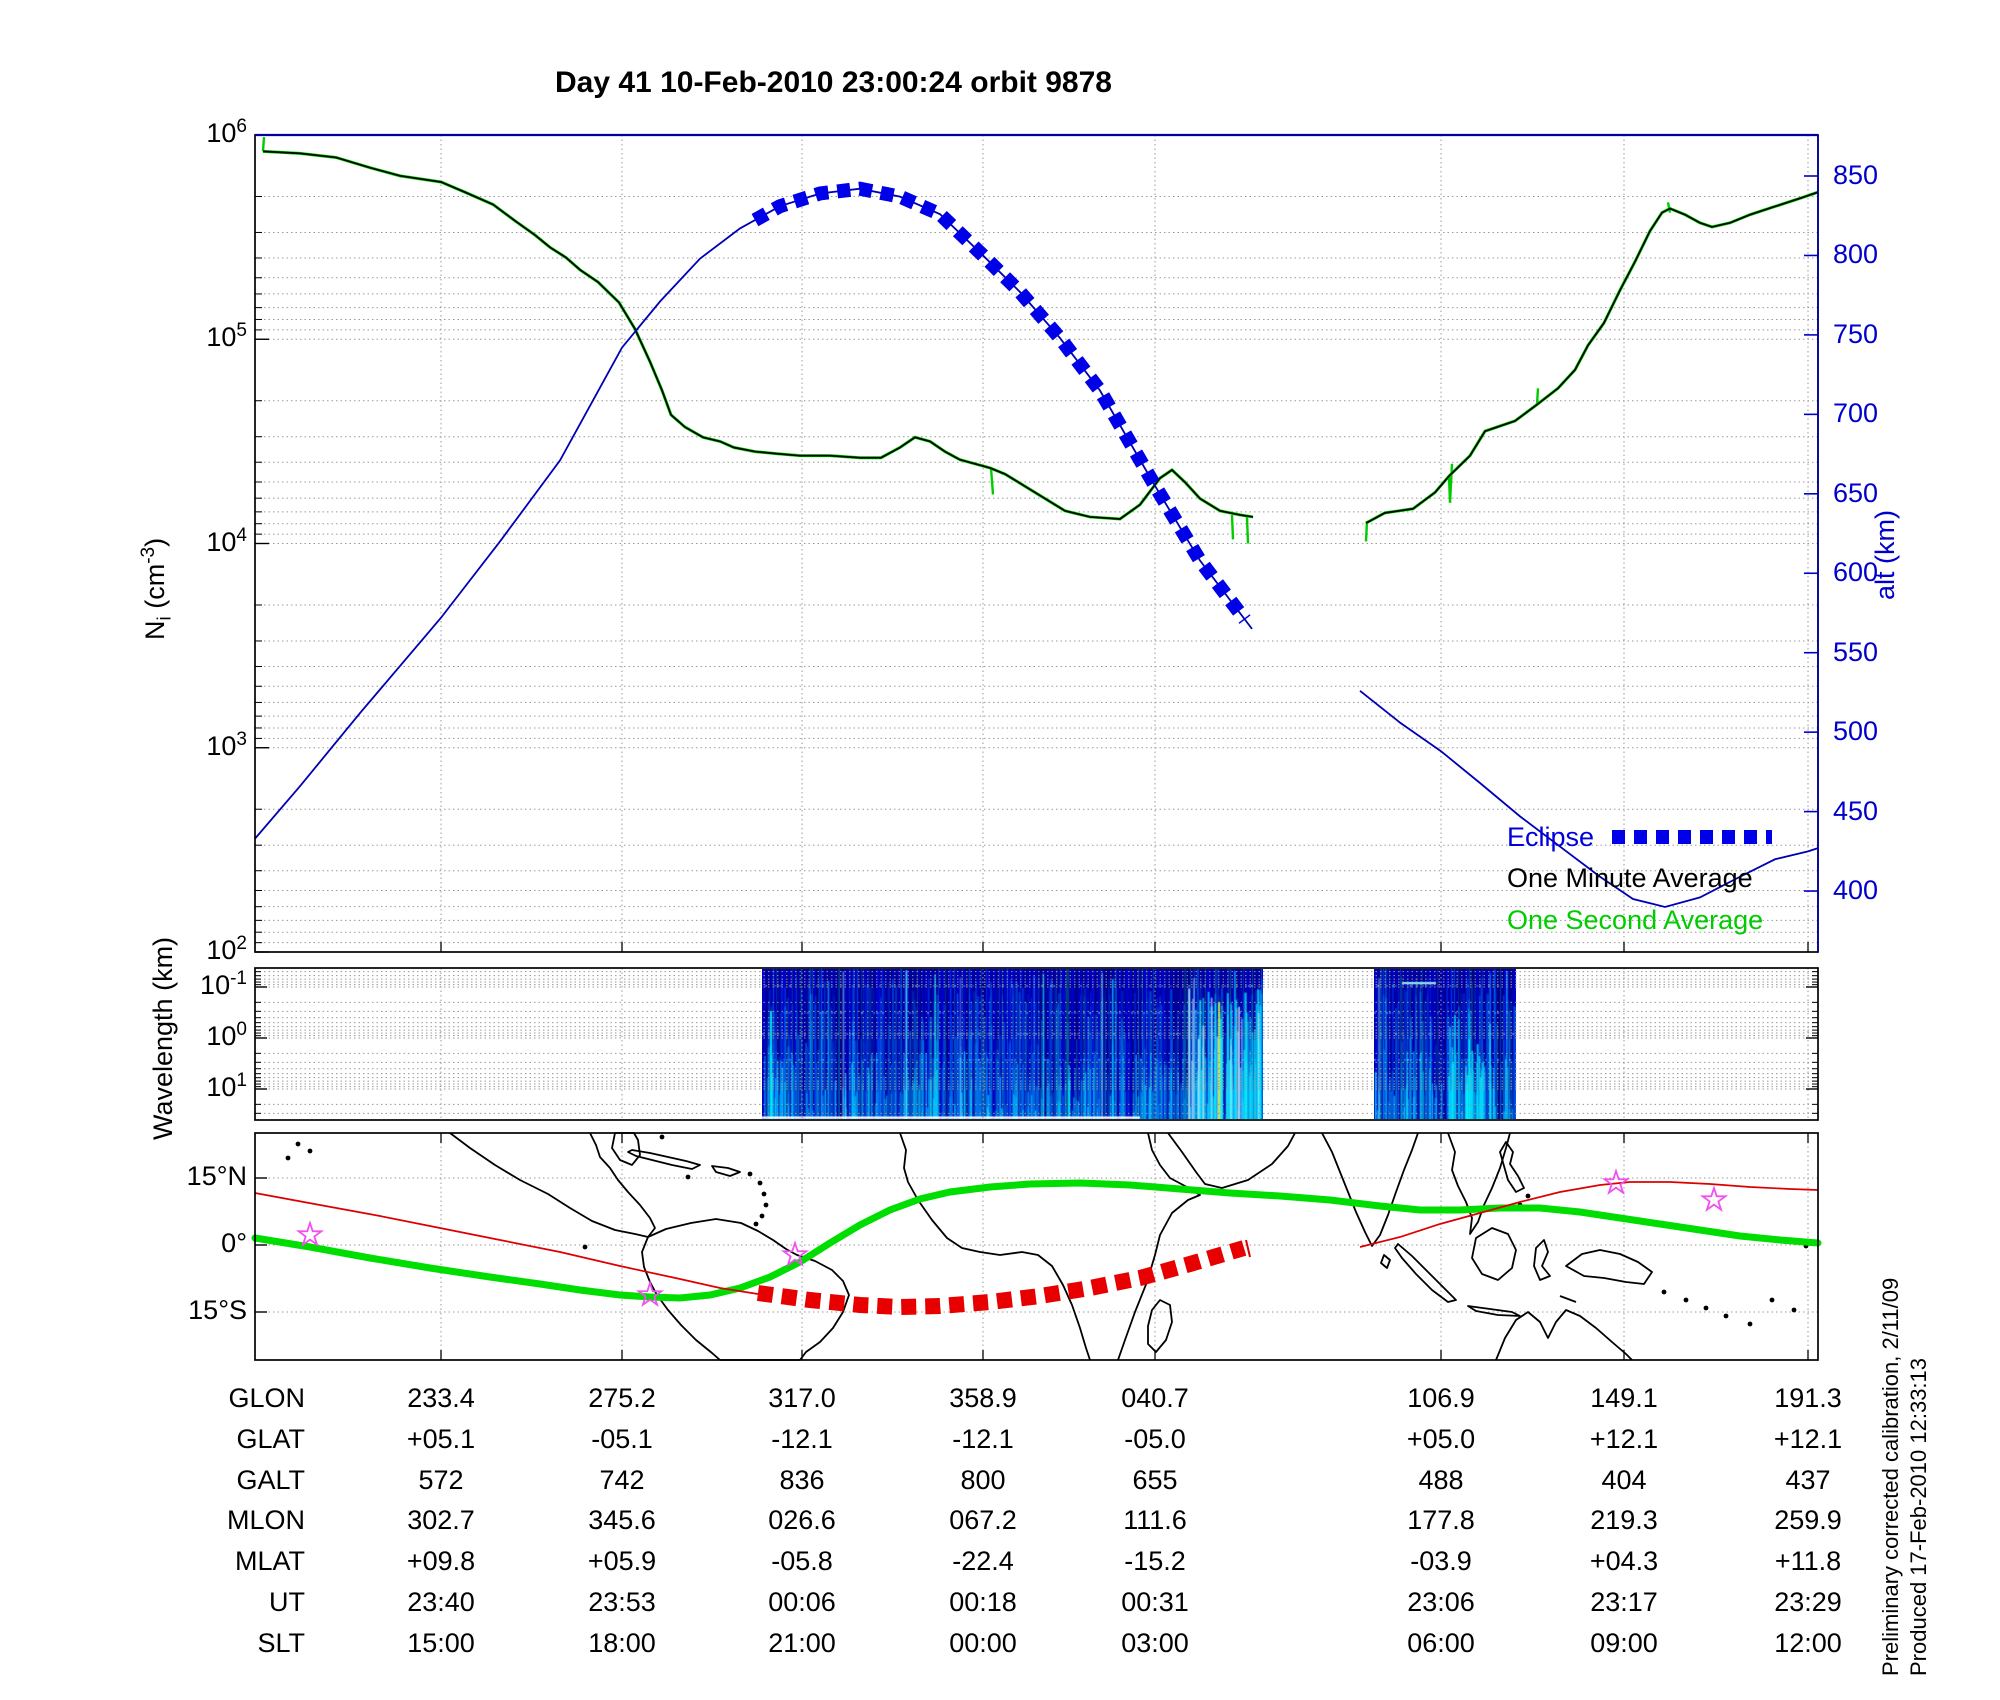 The height and width of the screenshot is (1700, 2000). What do you see at coordinates (441, 1438) in the screenshot?
I see `table-cell: +05.1` at bounding box center [441, 1438].